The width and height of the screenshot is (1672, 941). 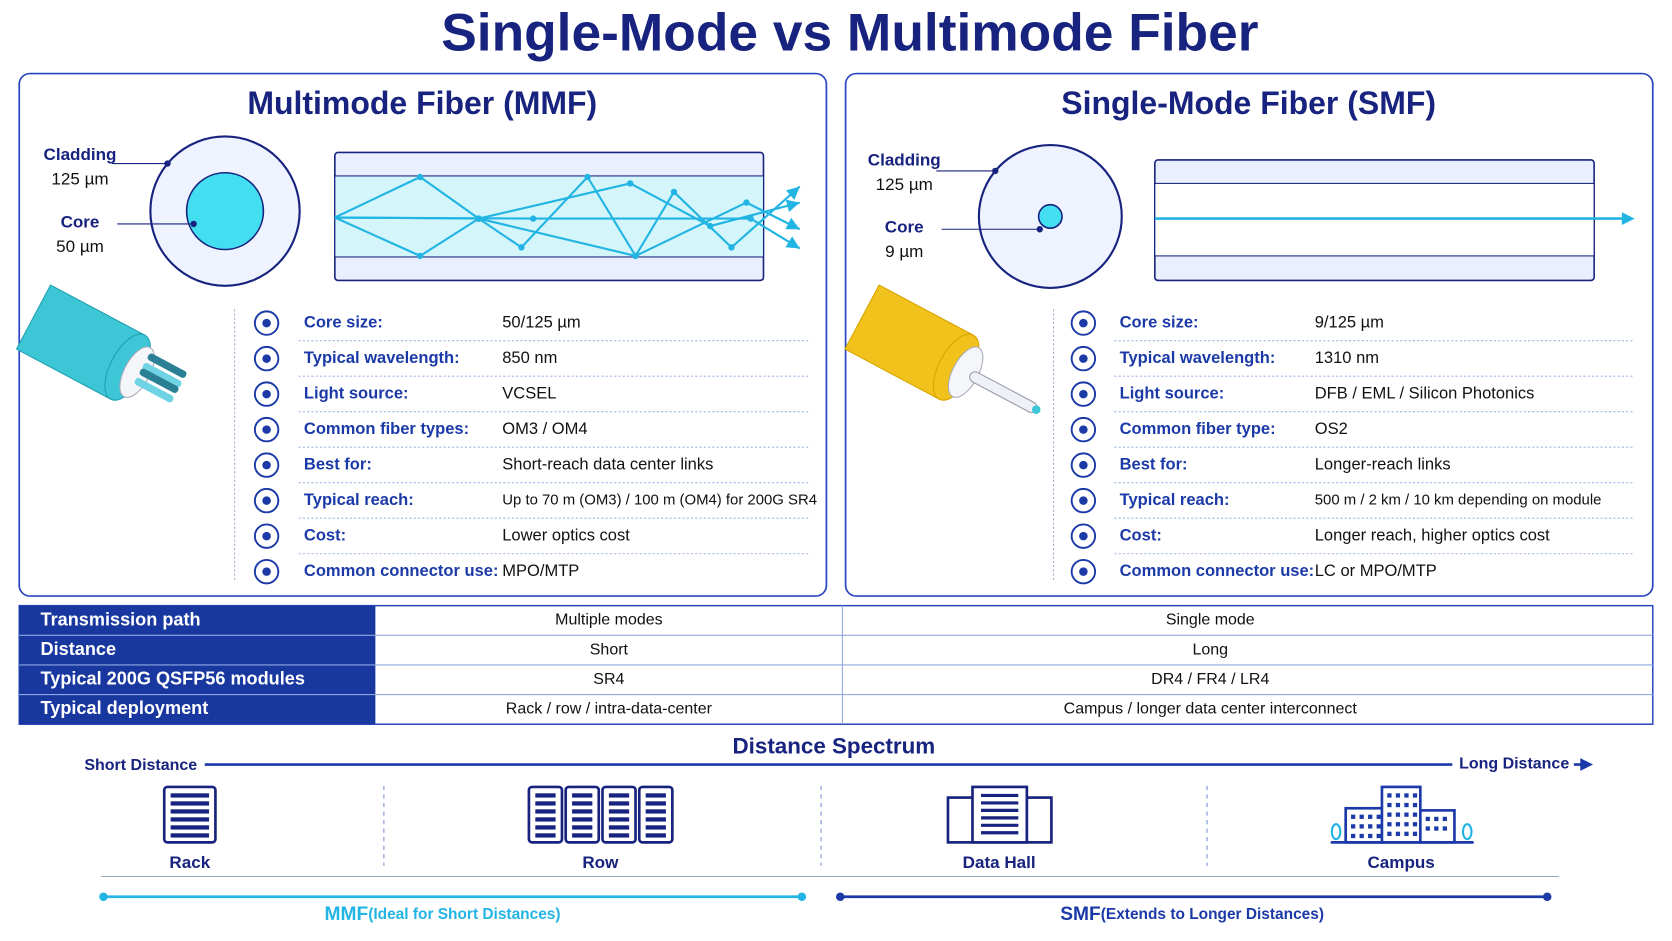 What do you see at coordinates (347, 914) in the screenshot?
I see `mmf-name: MMF` at bounding box center [347, 914].